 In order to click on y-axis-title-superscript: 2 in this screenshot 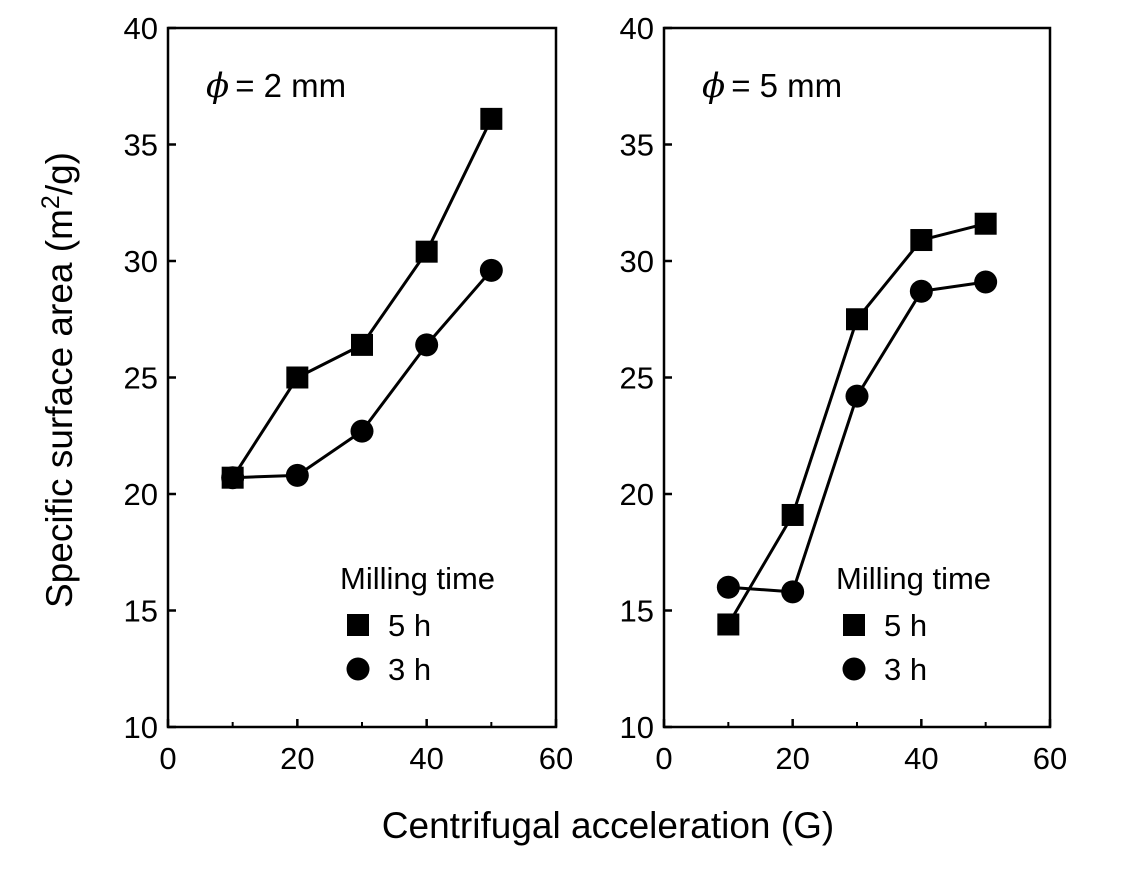, I will do `click(51, 202)`.